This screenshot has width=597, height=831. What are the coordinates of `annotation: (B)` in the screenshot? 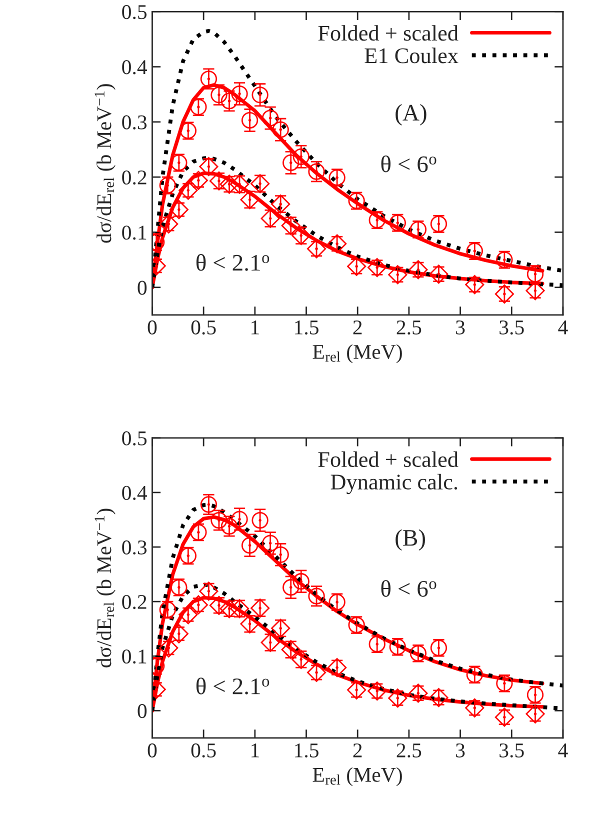 It's located at (411, 540).